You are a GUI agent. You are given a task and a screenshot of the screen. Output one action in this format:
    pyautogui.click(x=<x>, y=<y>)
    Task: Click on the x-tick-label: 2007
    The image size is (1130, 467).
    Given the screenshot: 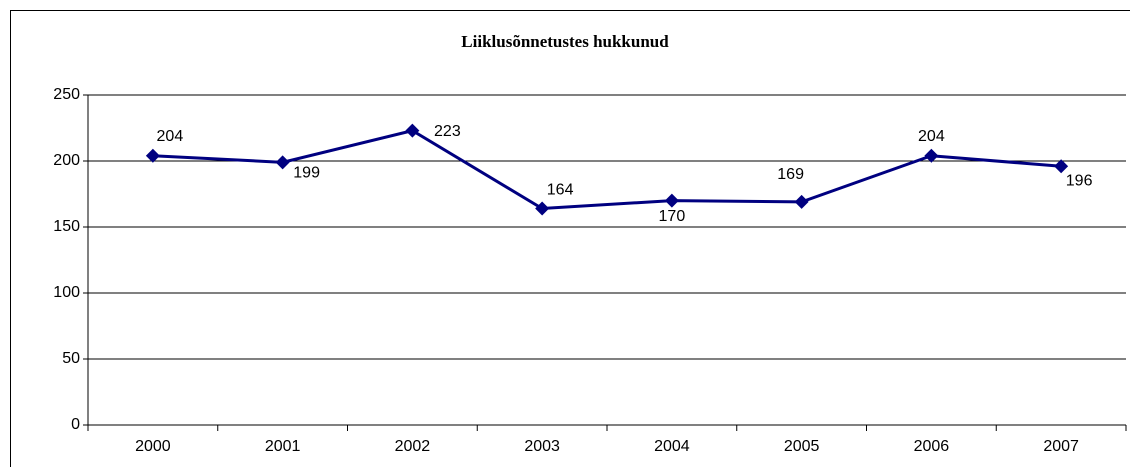 What is the action you would take?
    pyautogui.click(x=1061, y=446)
    